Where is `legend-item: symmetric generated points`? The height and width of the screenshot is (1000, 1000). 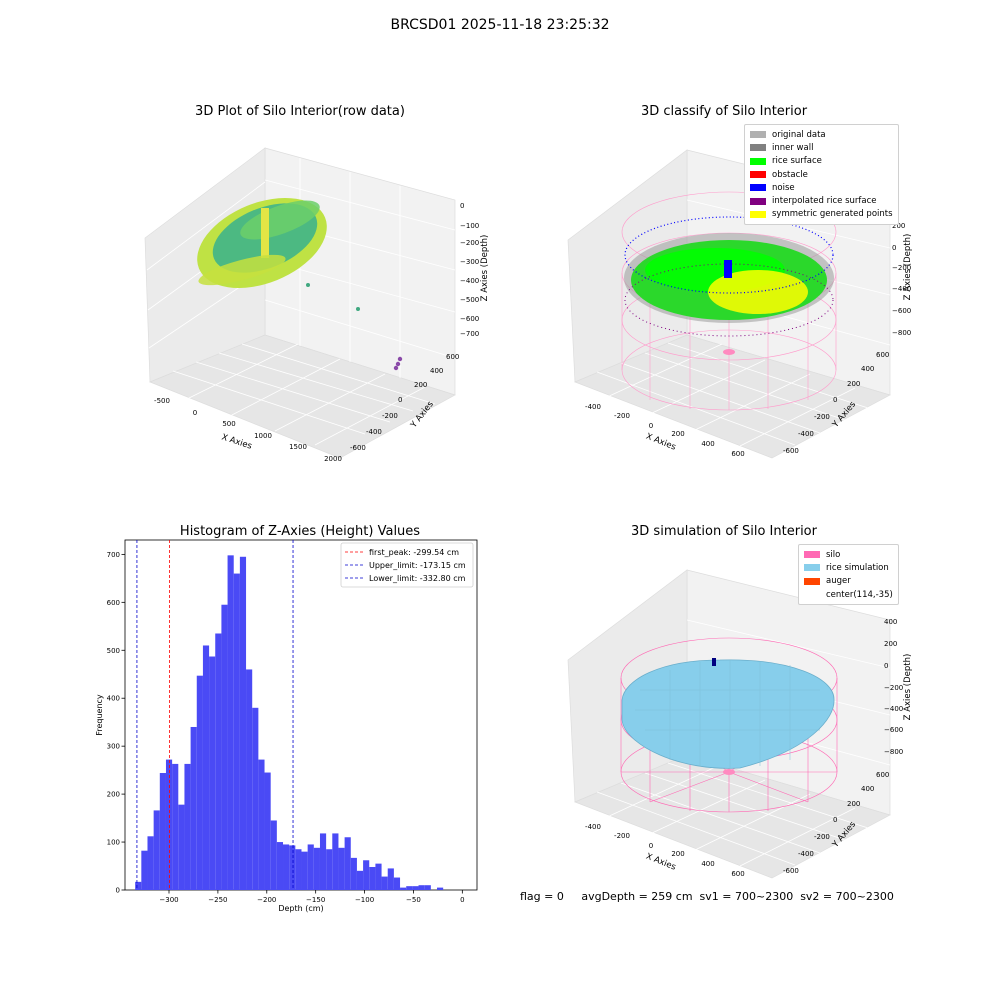 legend-item: symmetric generated points is located at coordinates (821, 214).